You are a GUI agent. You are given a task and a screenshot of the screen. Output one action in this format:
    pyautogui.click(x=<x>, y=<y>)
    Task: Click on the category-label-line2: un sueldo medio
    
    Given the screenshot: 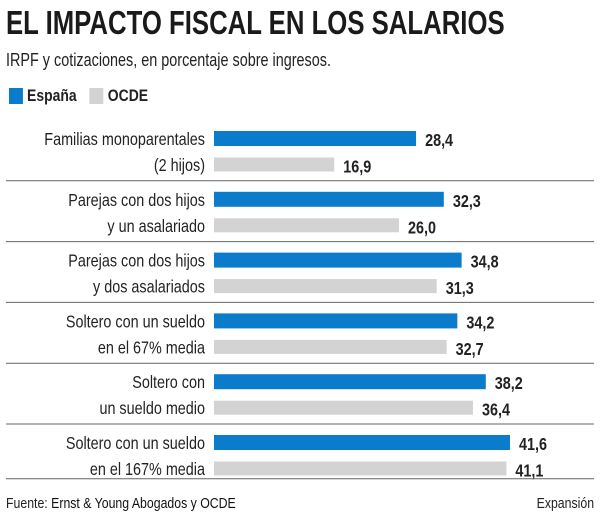 What is the action you would take?
    pyautogui.click(x=152, y=409)
    